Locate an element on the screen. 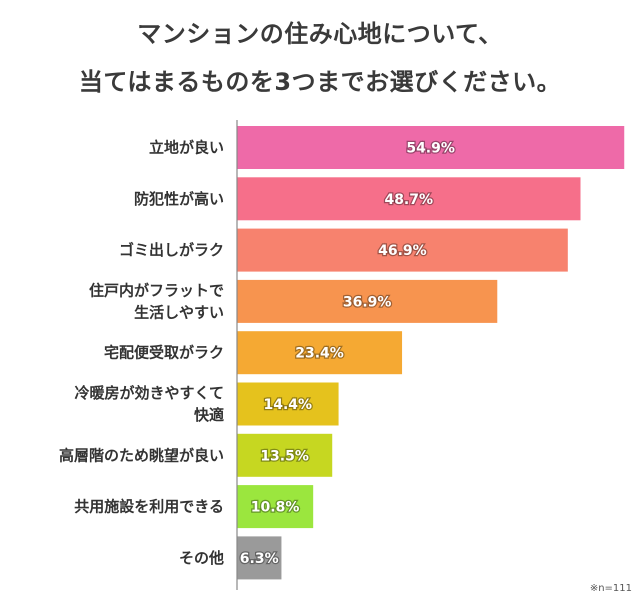  category-label-4-0: 宅配便受取がラク is located at coordinates (164, 353).